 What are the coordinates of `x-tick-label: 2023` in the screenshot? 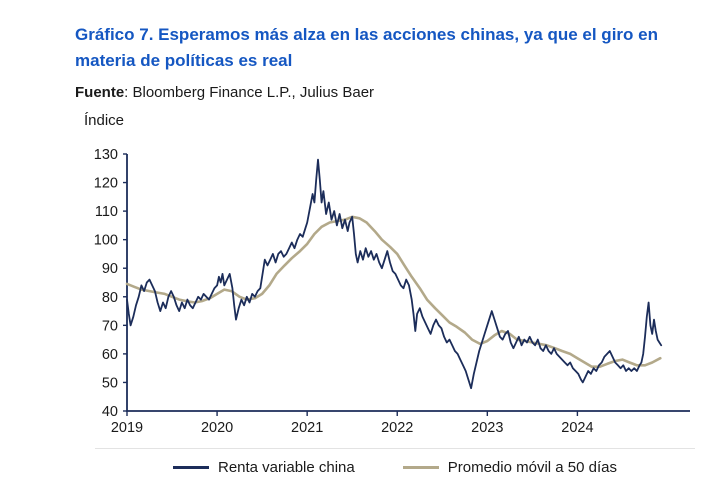 It's located at (487, 426).